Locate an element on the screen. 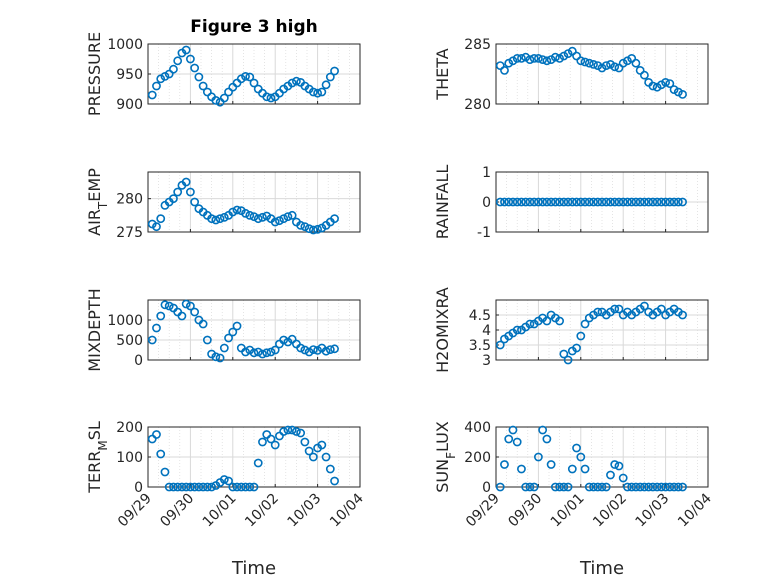 Image resolution: width=778 pixels, height=583 pixels. x-tick-label: 09/29 is located at coordinates (483, 511).